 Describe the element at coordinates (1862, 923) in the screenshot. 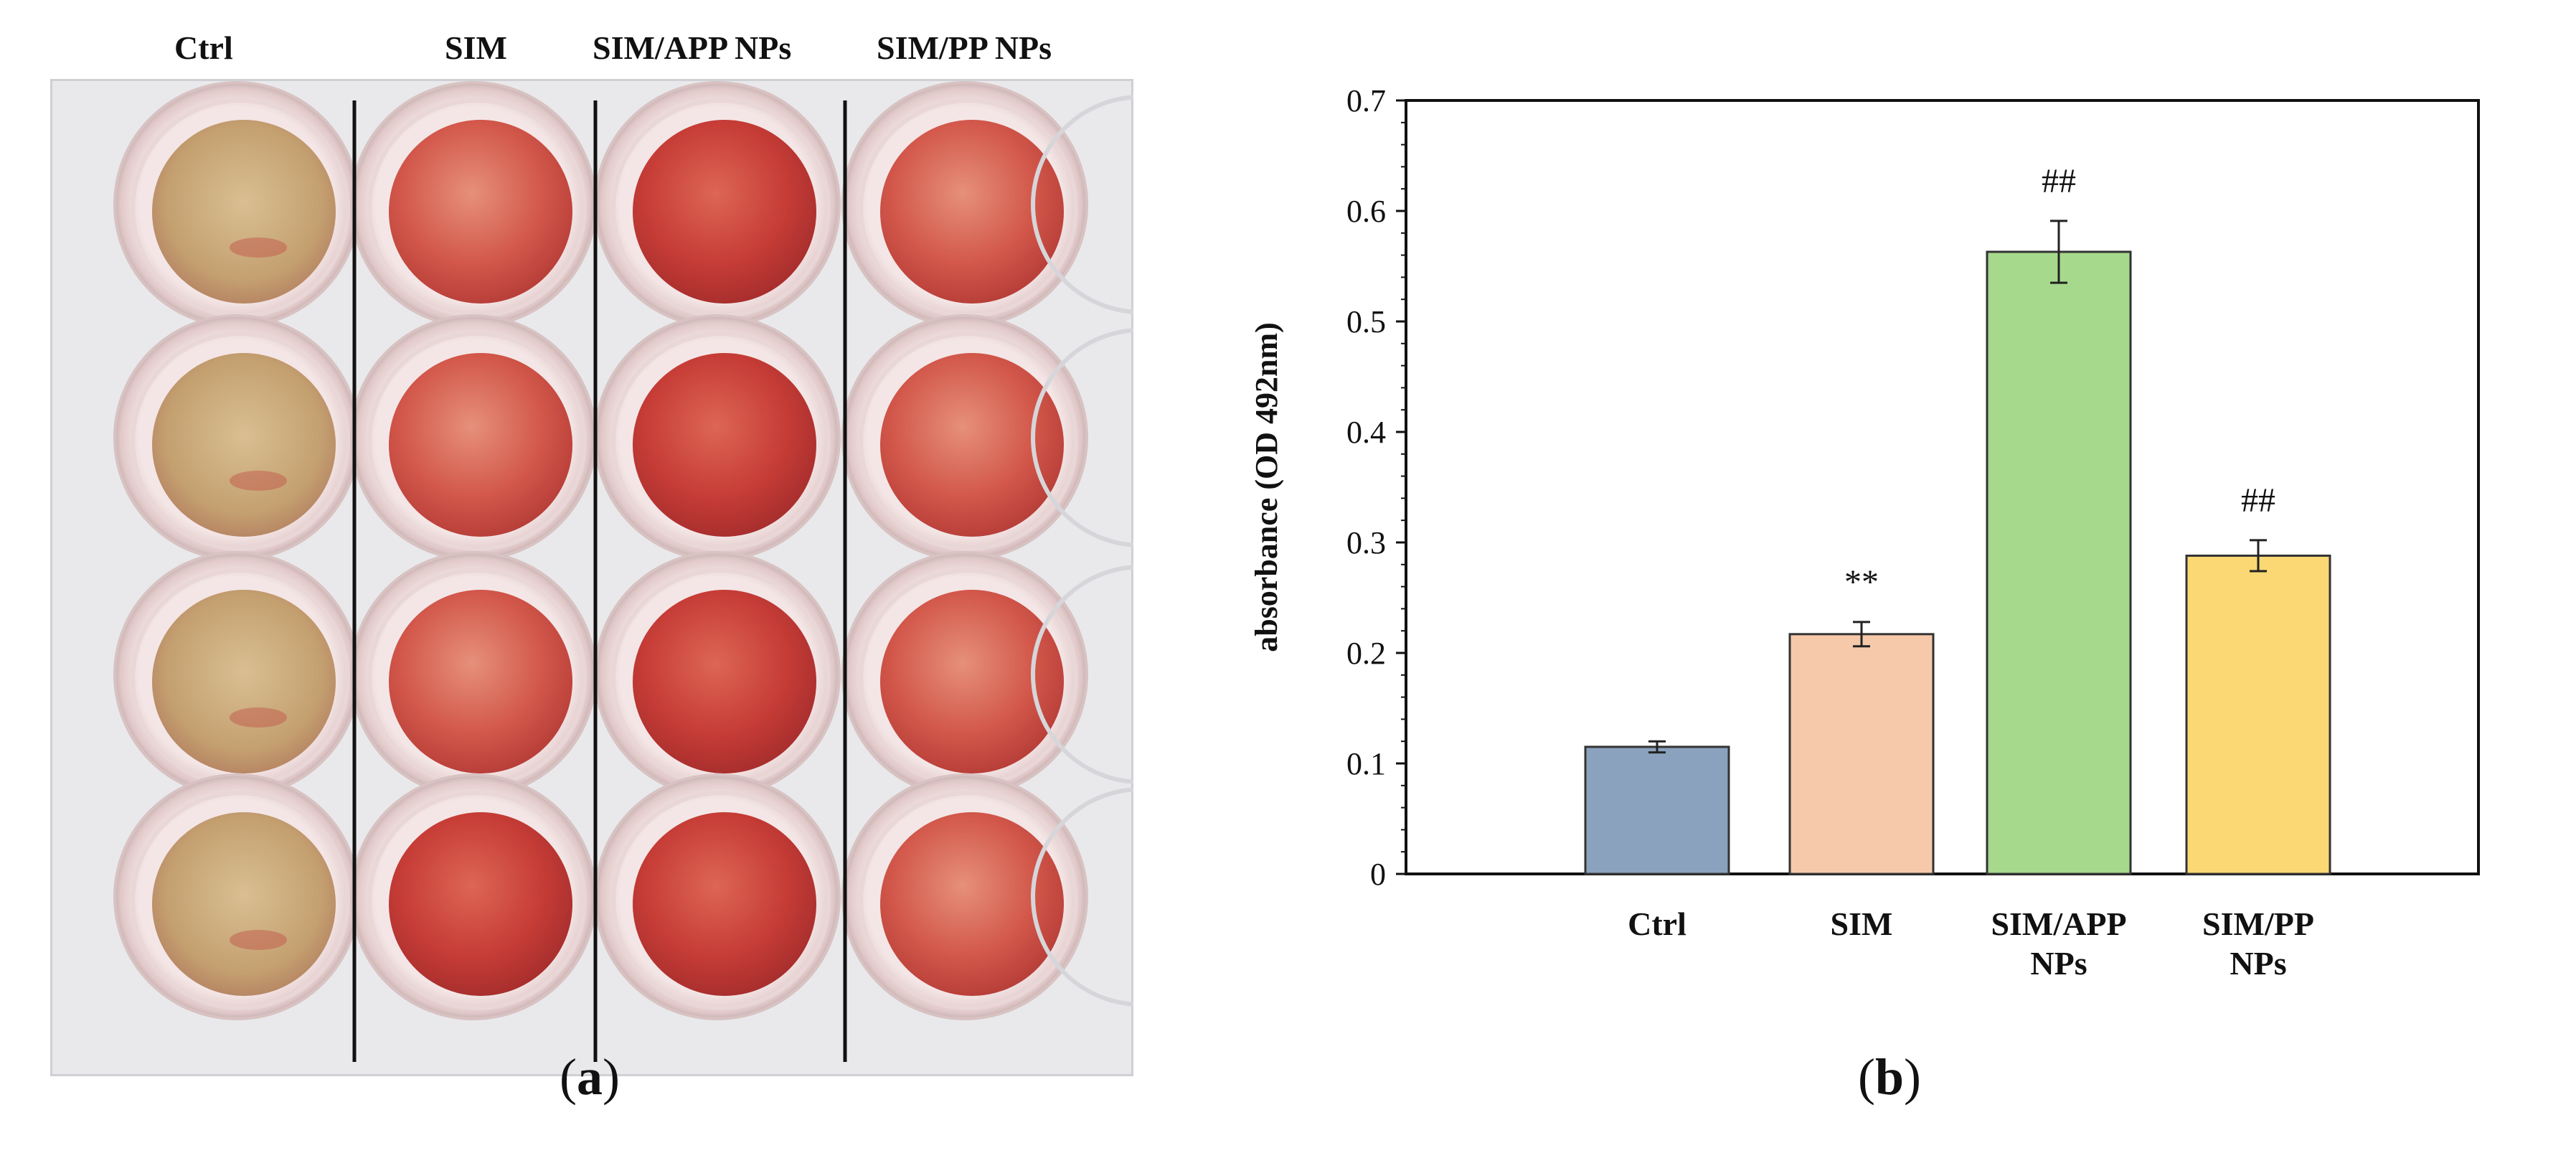

I see `x-category-label: SIM` at that location.